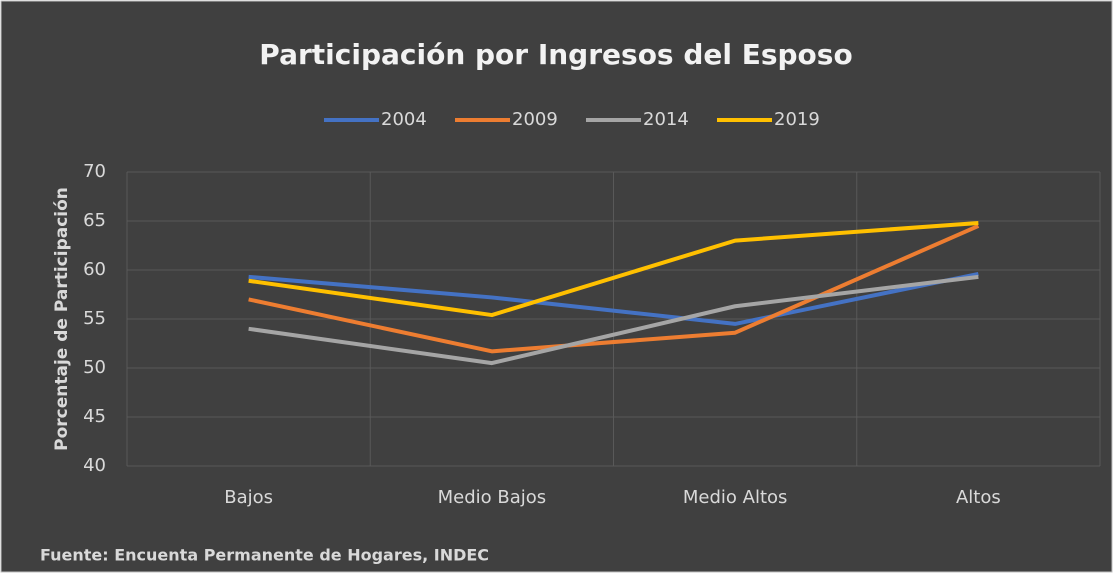 The width and height of the screenshot is (1113, 573). I want to click on legend-label: 2014, so click(666, 119).